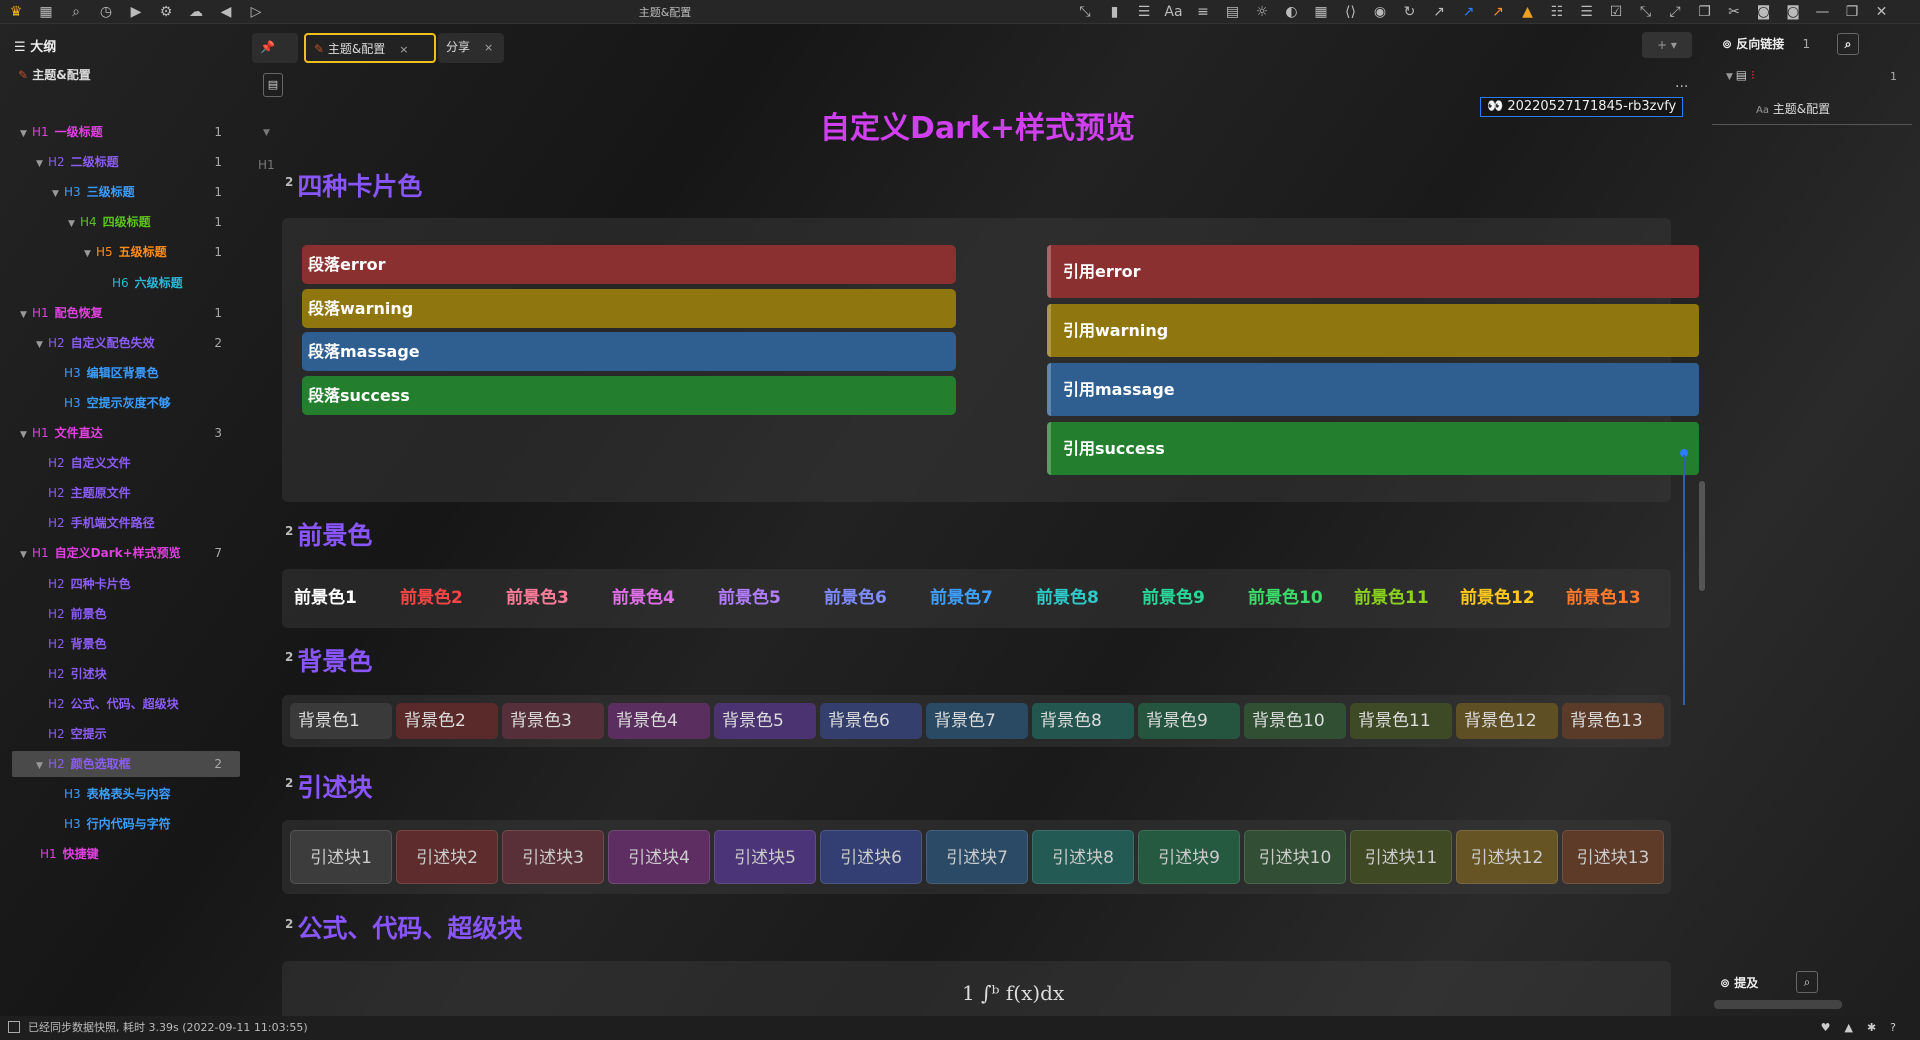 The image size is (1920, 1040). What do you see at coordinates (1507, 721) in the screenshot?
I see `bg-color-chip: 背景色12` at bounding box center [1507, 721].